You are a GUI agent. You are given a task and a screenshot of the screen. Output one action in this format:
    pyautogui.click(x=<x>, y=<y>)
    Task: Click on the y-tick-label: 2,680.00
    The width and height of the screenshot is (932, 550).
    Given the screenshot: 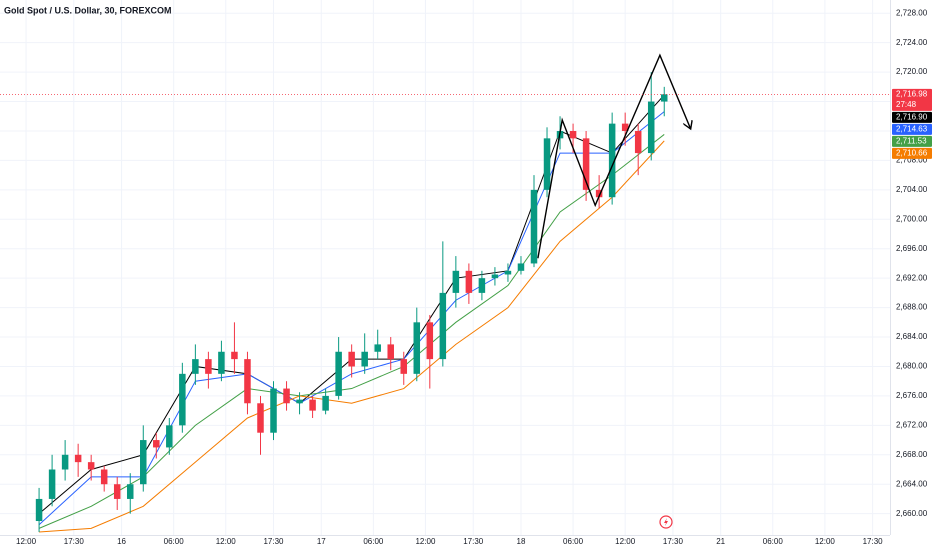 What is the action you would take?
    pyautogui.click(x=912, y=366)
    